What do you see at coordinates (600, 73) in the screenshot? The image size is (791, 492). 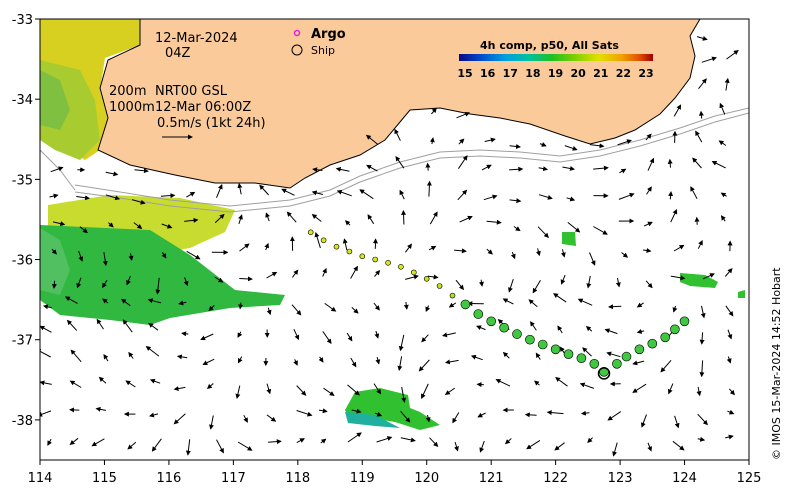 I see `colorbar-tick-label: 21` at bounding box center [600, 73].